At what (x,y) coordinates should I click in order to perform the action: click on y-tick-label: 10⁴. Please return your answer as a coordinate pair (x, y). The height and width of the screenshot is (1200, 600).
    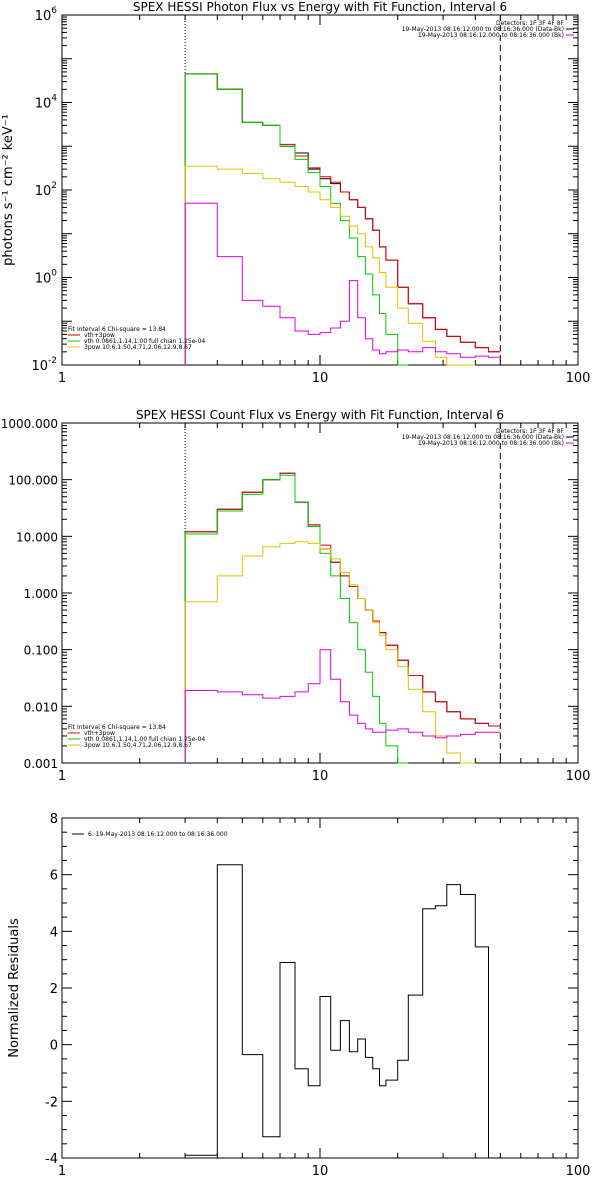
    Looking at the image, I should click on (46, 103).